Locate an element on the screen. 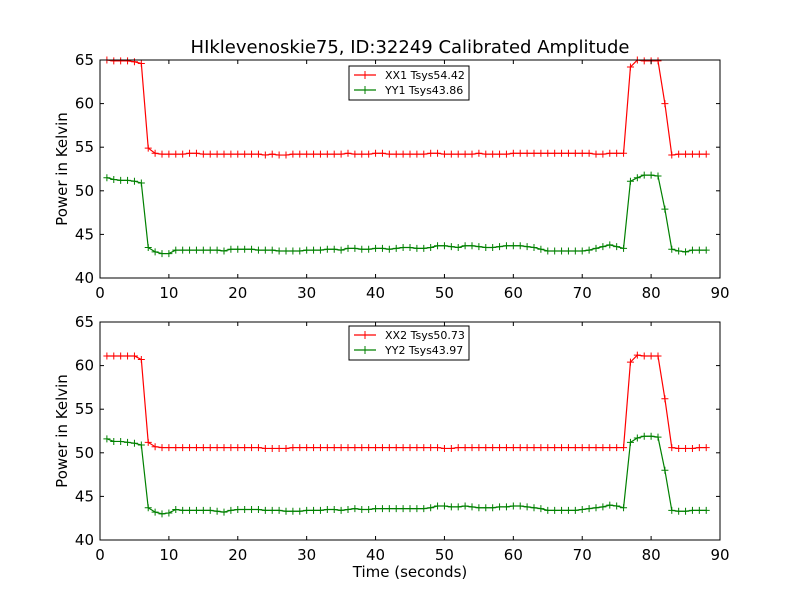  y-tick-label: 55 is located at coordinates (84, 409).